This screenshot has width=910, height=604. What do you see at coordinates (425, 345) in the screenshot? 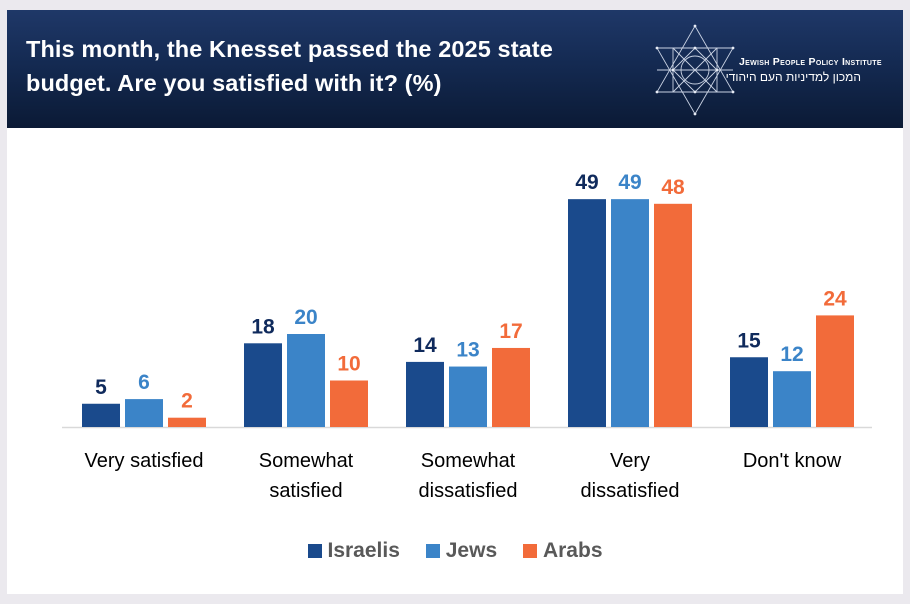
I see `data-label-israelis: 14` at bounding box center [425, 345].